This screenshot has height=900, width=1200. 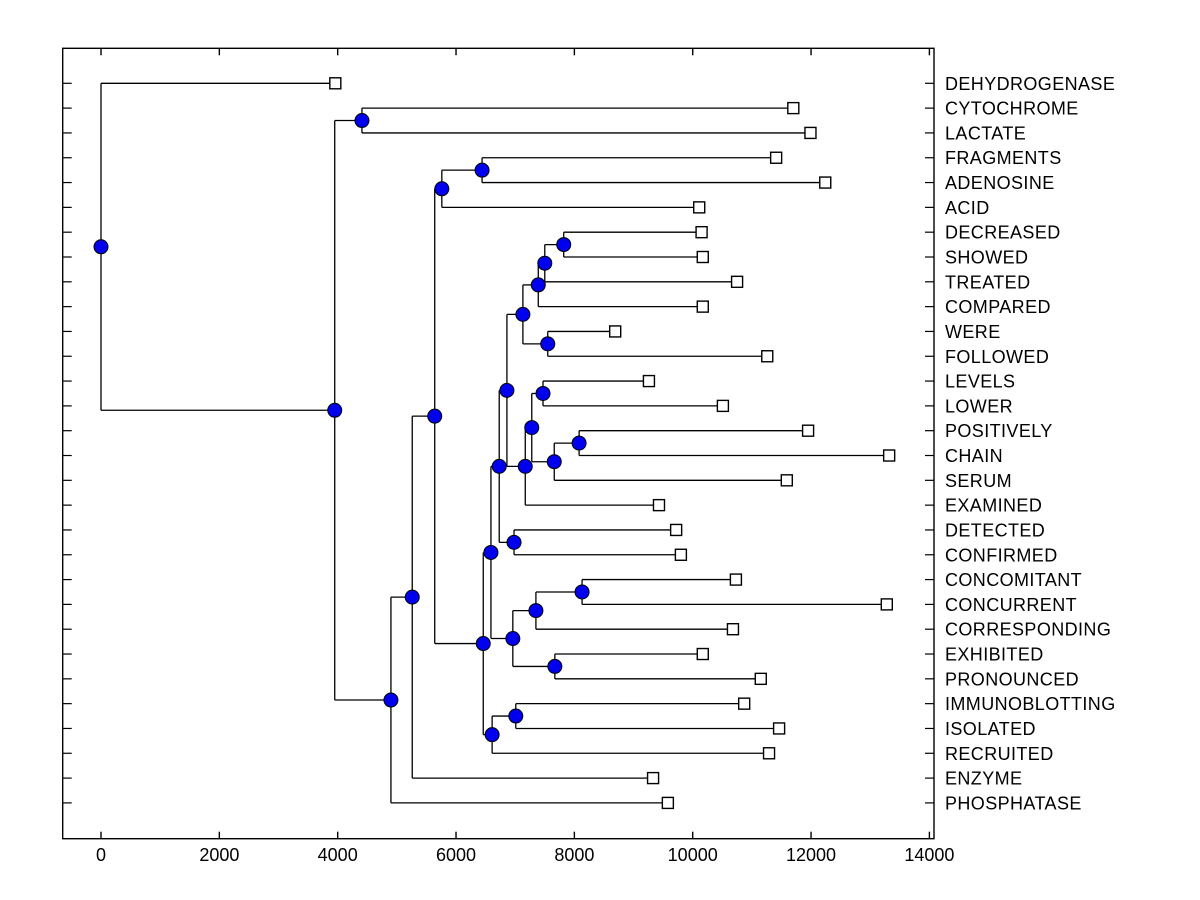 I want to click on leaf-marker-decreased, so click(x=701, y=232).